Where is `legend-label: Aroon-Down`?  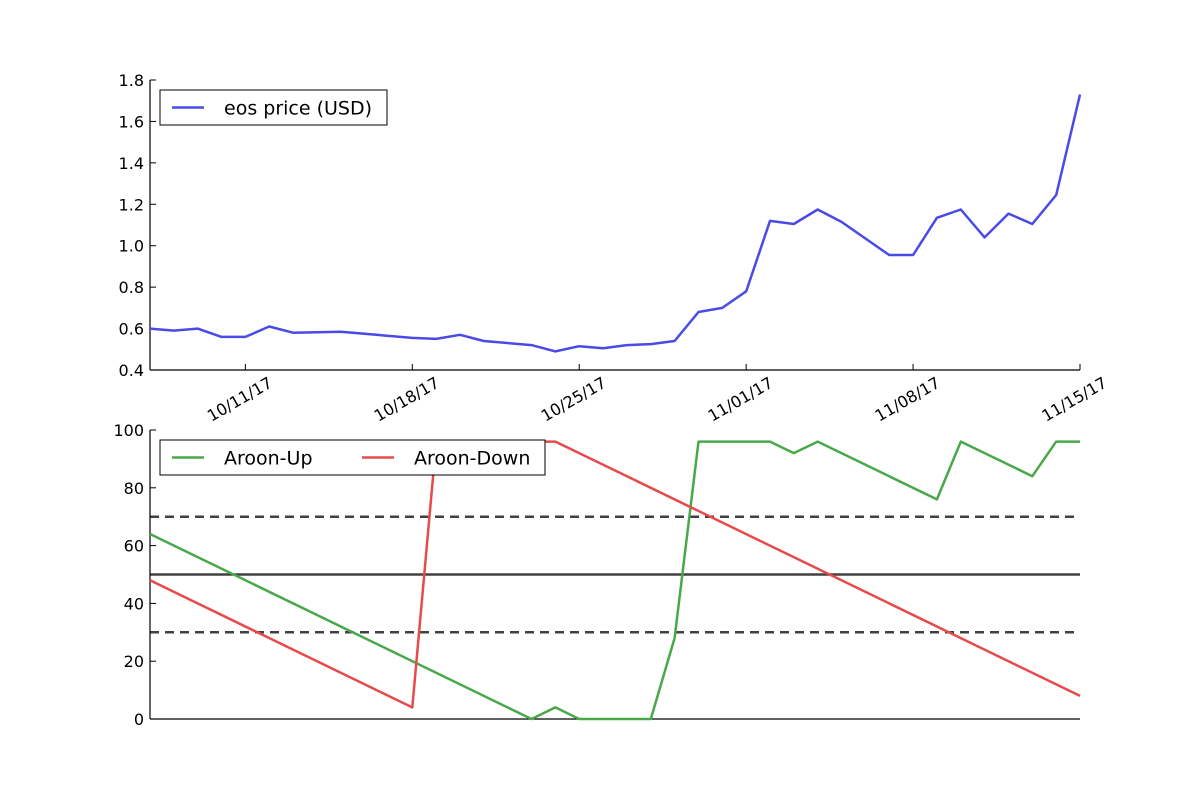
legend-label: Aroon-Down is located at coordinates (472, 459).